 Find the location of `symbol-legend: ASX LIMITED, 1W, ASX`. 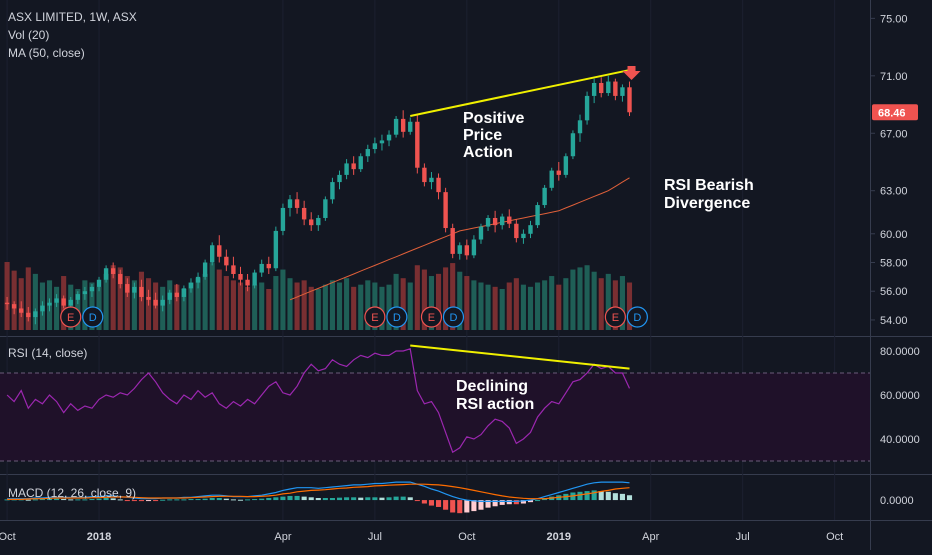

symbol-legend: ASX LIMITED, 1W, ASX is located at coordinates (72, 17).